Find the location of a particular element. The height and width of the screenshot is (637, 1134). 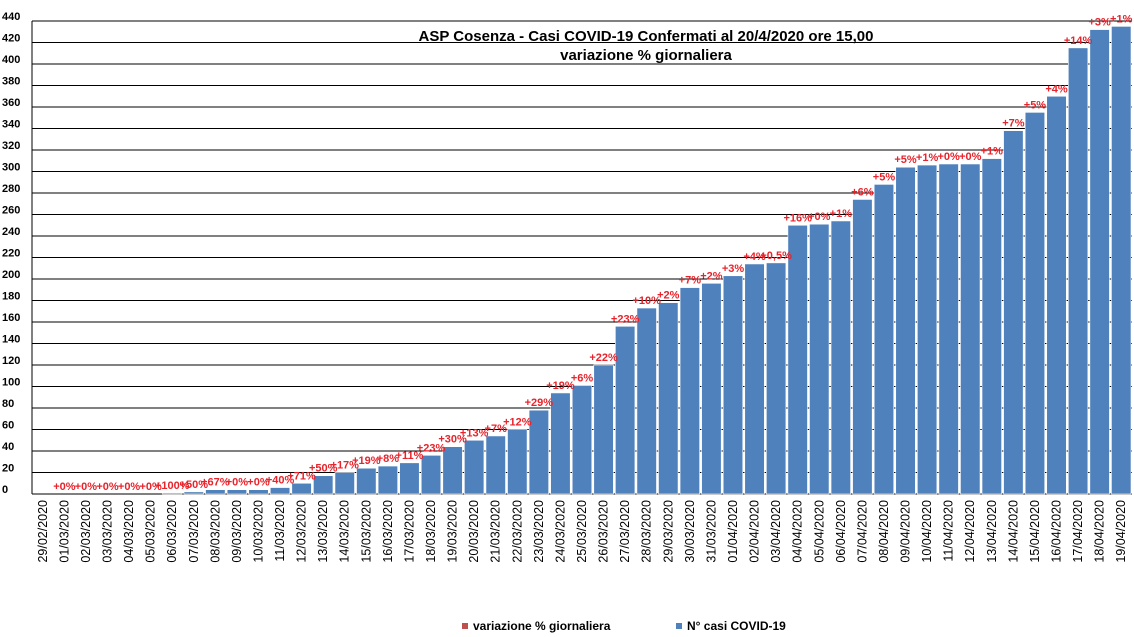

x-tick-label: 19/04/2020 is located at coordinates (1121, 531).